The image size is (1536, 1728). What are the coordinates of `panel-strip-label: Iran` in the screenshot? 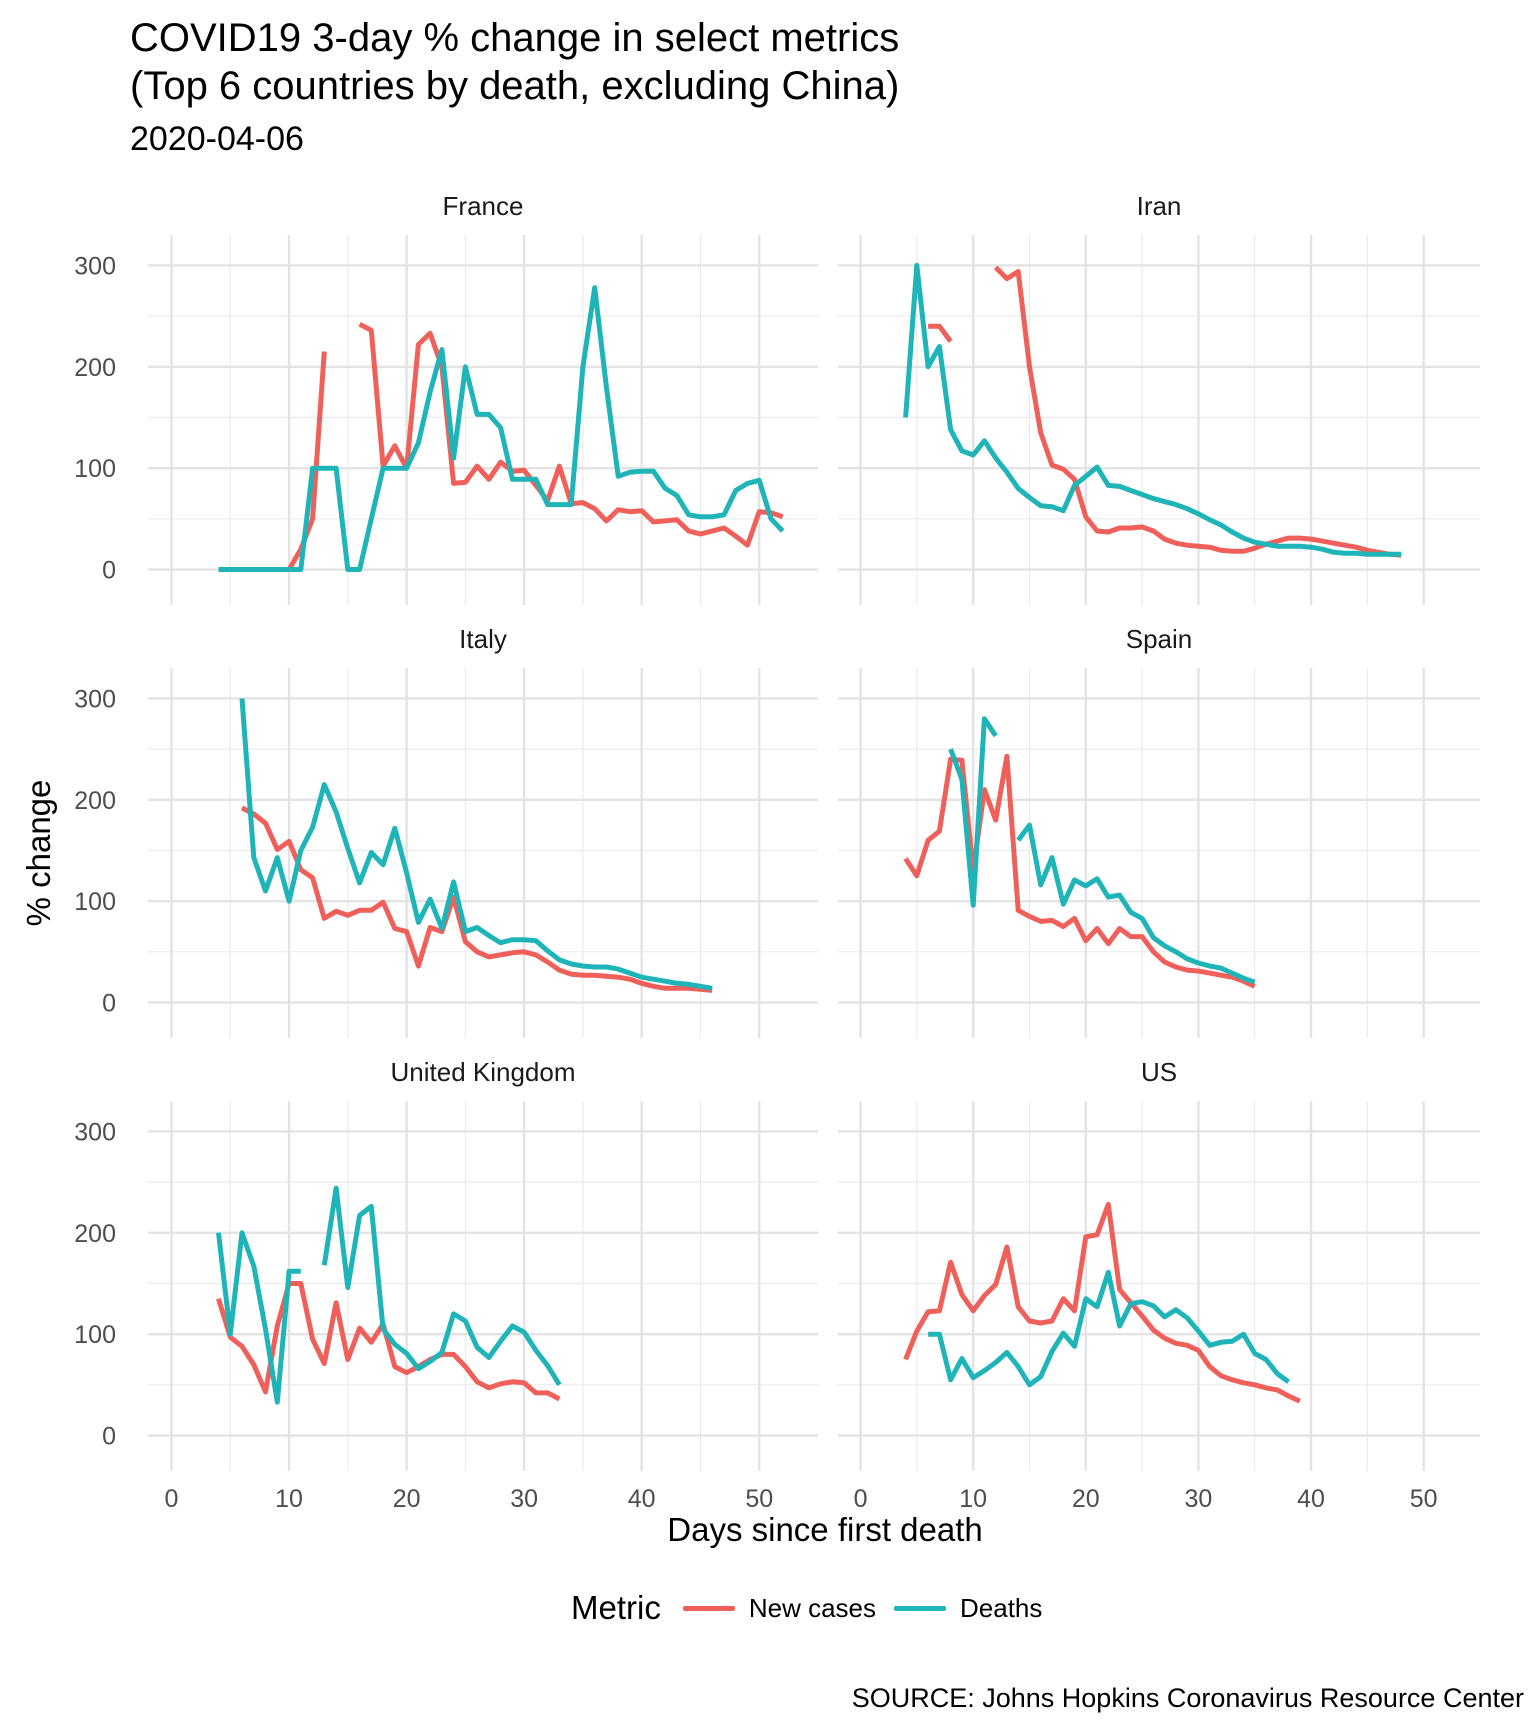 It's located at (1159, 206).